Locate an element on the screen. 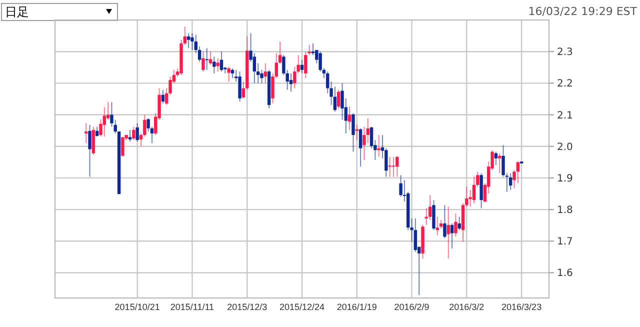 This screenshot has height=327, width=640. y-tick-label: 2.1 is located at coordinates (565, 116).